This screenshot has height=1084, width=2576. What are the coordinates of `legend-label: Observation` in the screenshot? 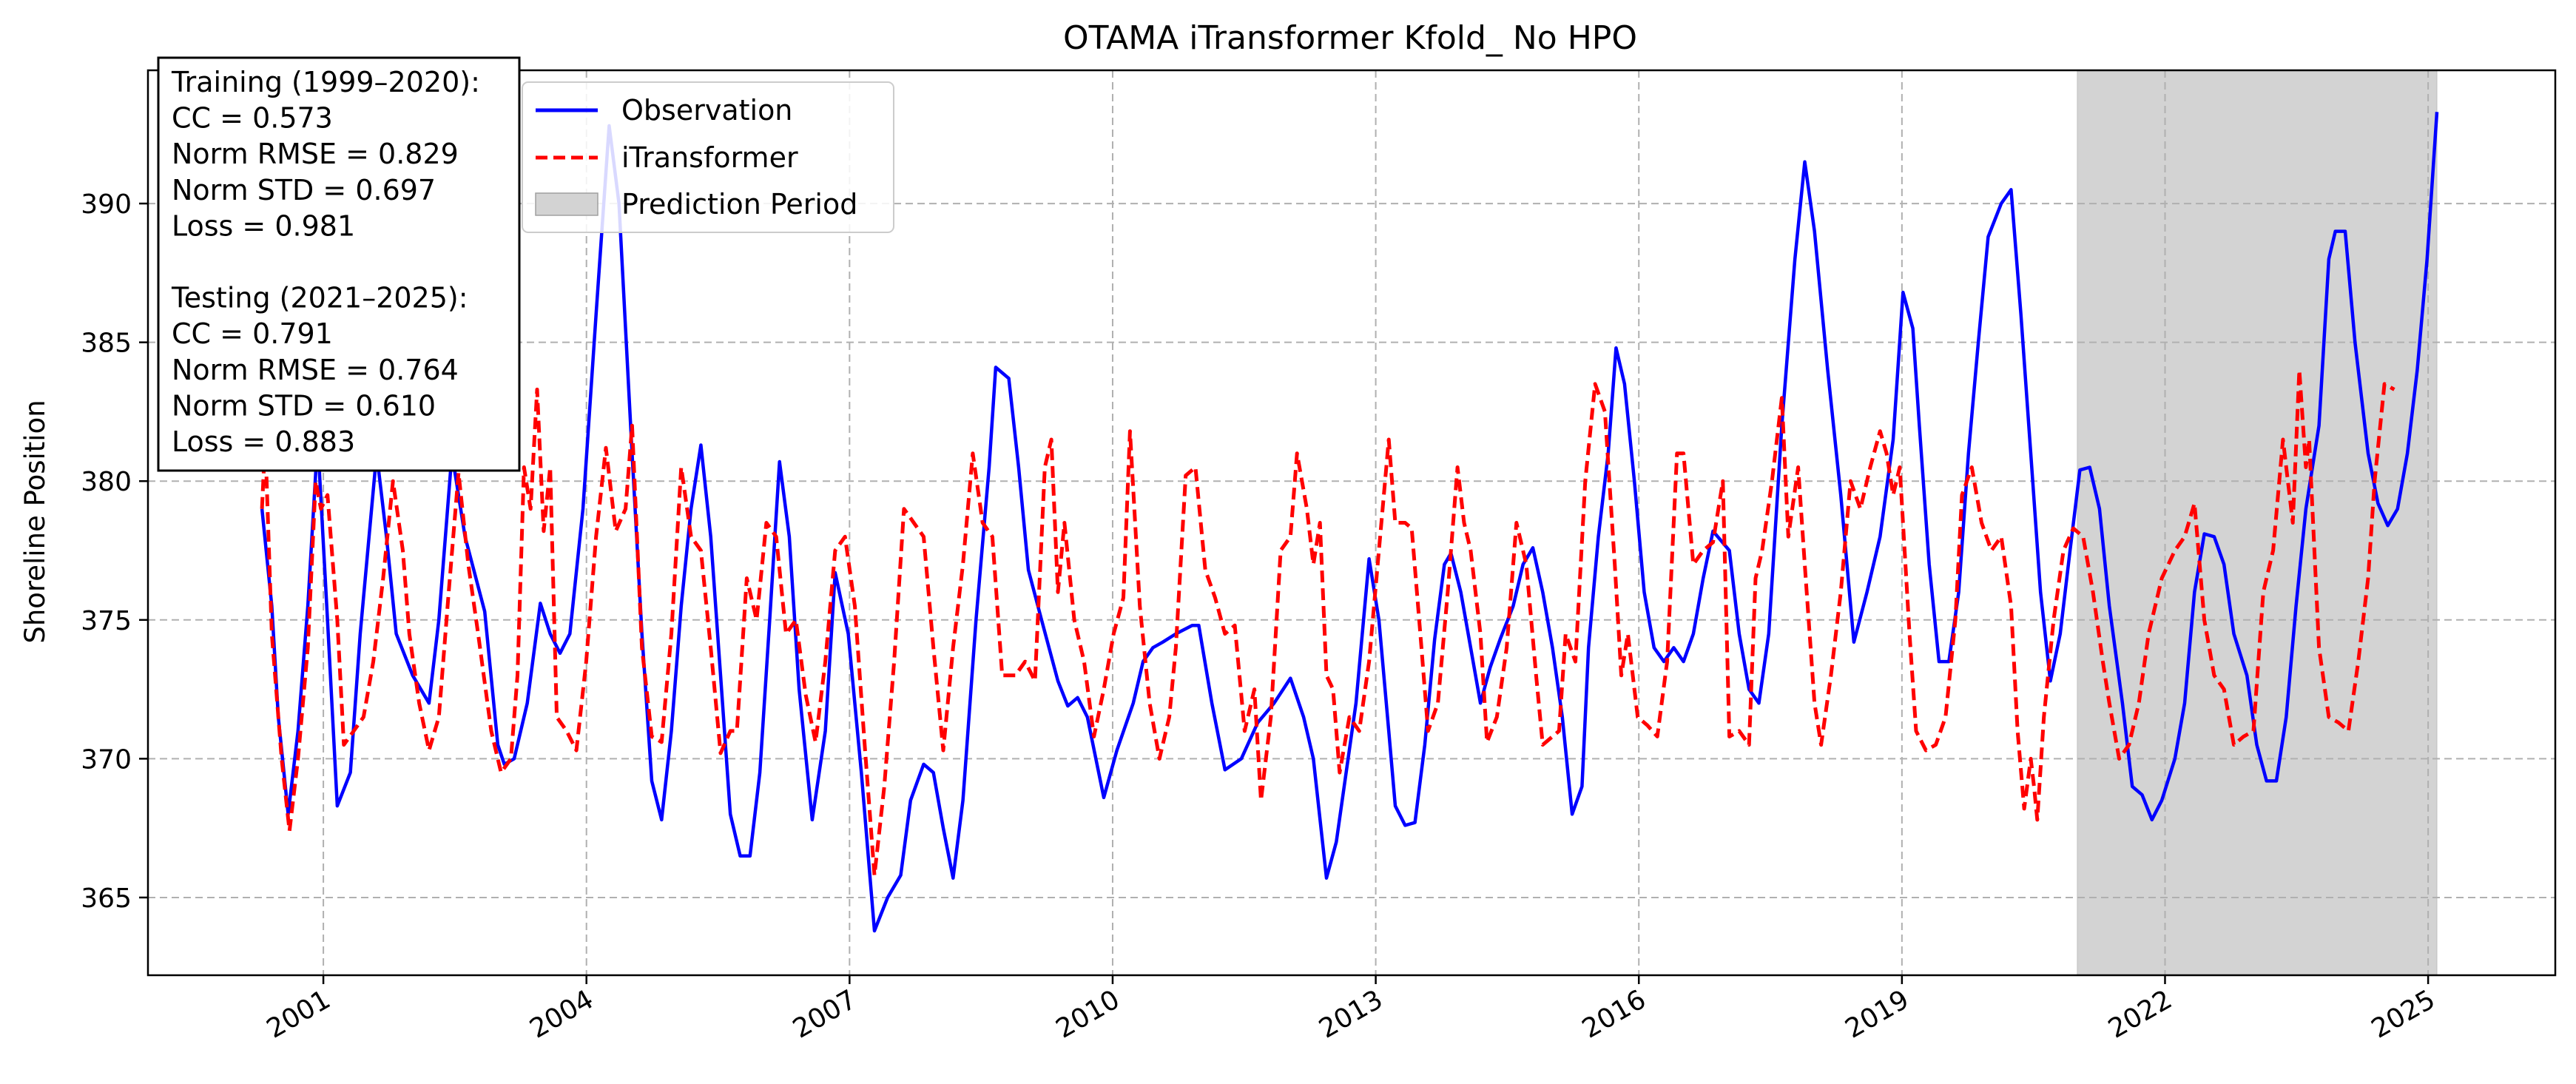 It's located at (706, 110).